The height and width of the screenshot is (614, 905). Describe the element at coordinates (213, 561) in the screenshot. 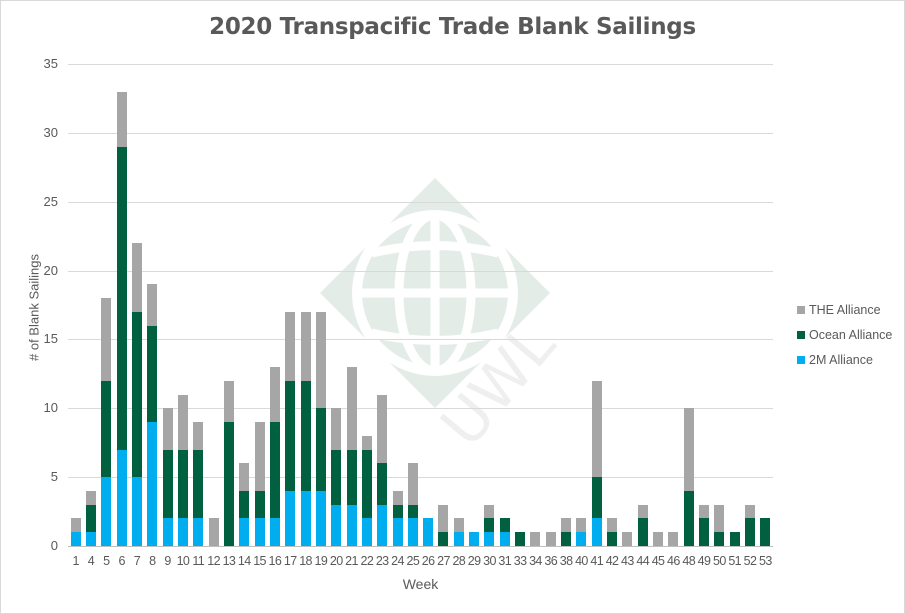

I see `x-tick-label: 12` at that location.